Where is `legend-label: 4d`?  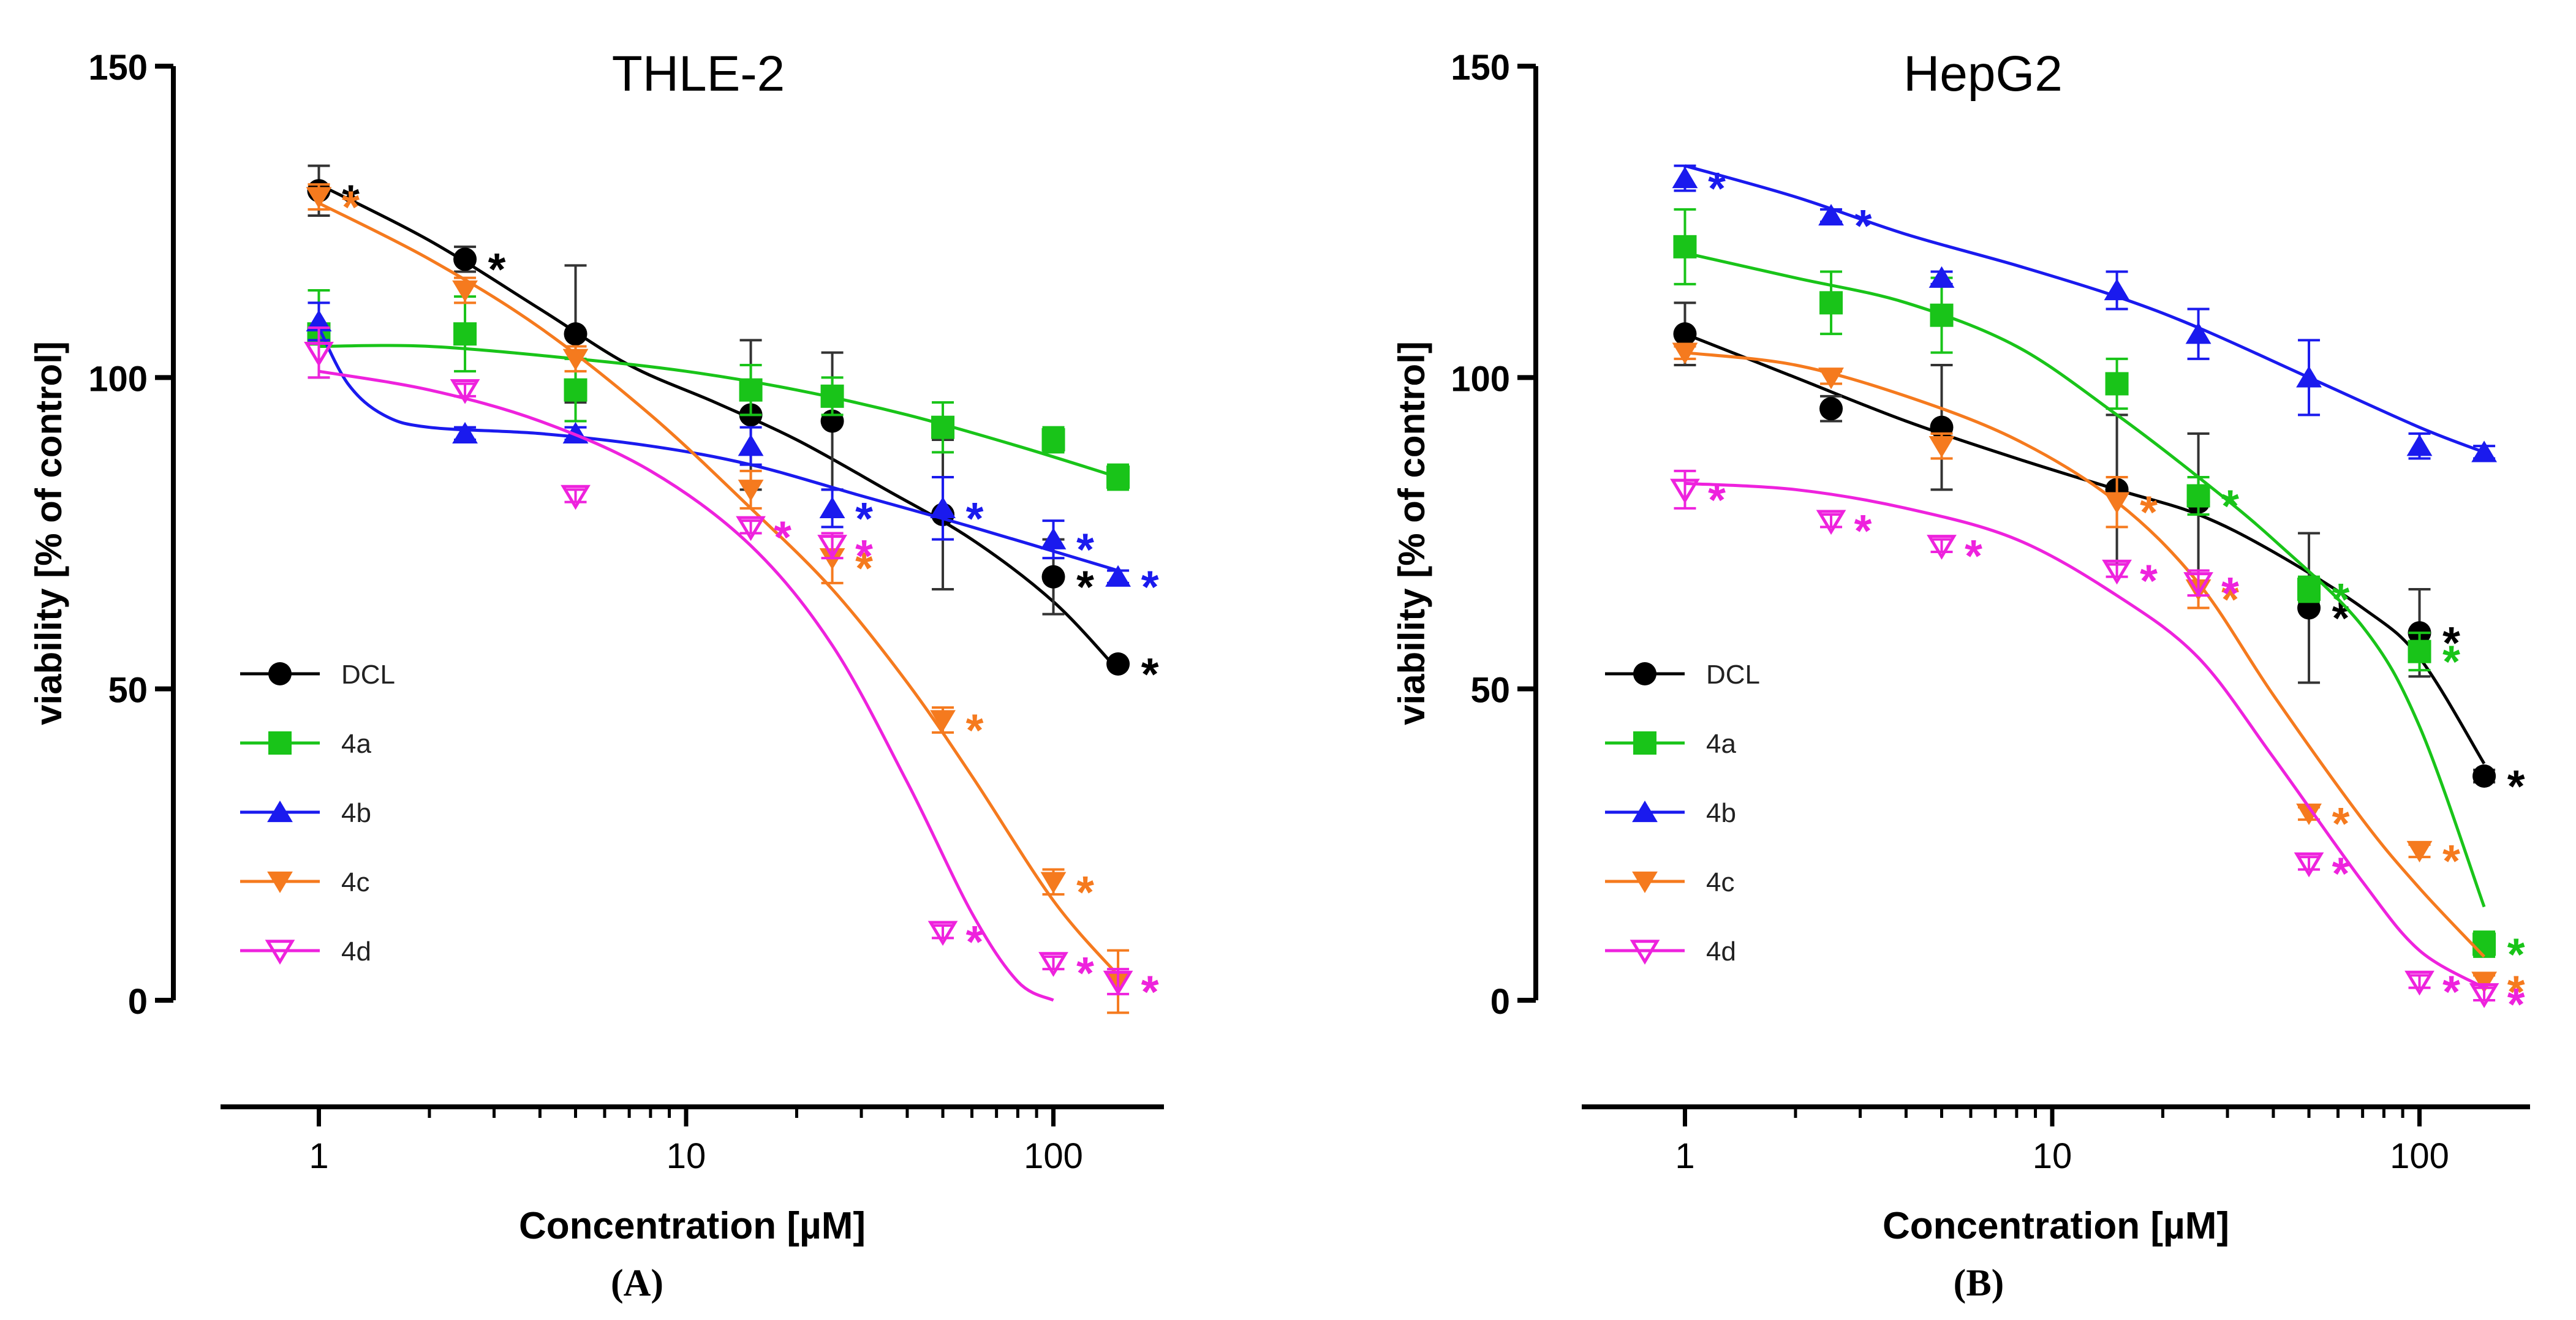
legend-label: 4d is located at coordinates (1721, 952).